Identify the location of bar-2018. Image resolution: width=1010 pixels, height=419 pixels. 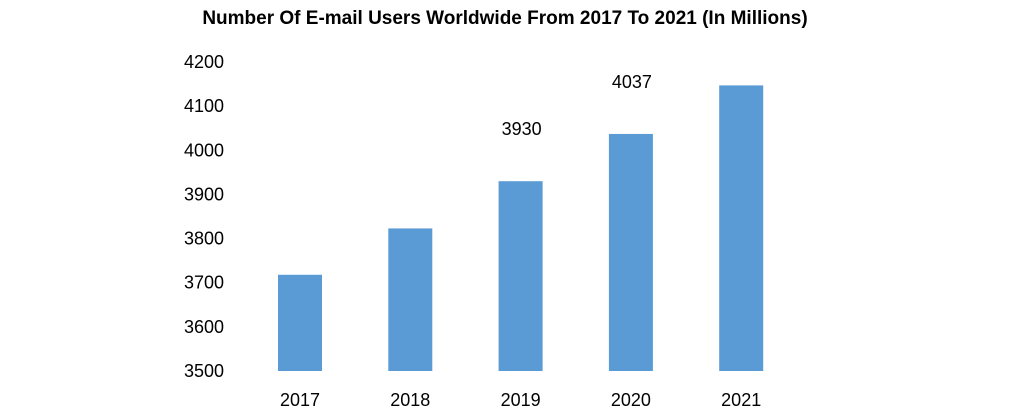
(410, 299).